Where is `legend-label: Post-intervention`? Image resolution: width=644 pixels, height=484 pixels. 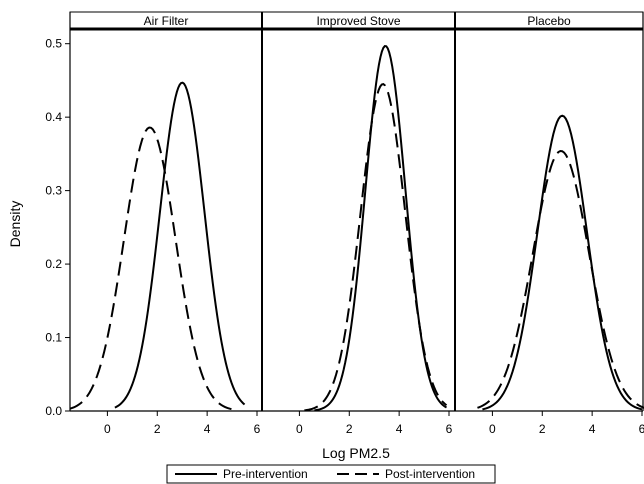 legend-label: Post-intervention is located at coordinates (430, 474).